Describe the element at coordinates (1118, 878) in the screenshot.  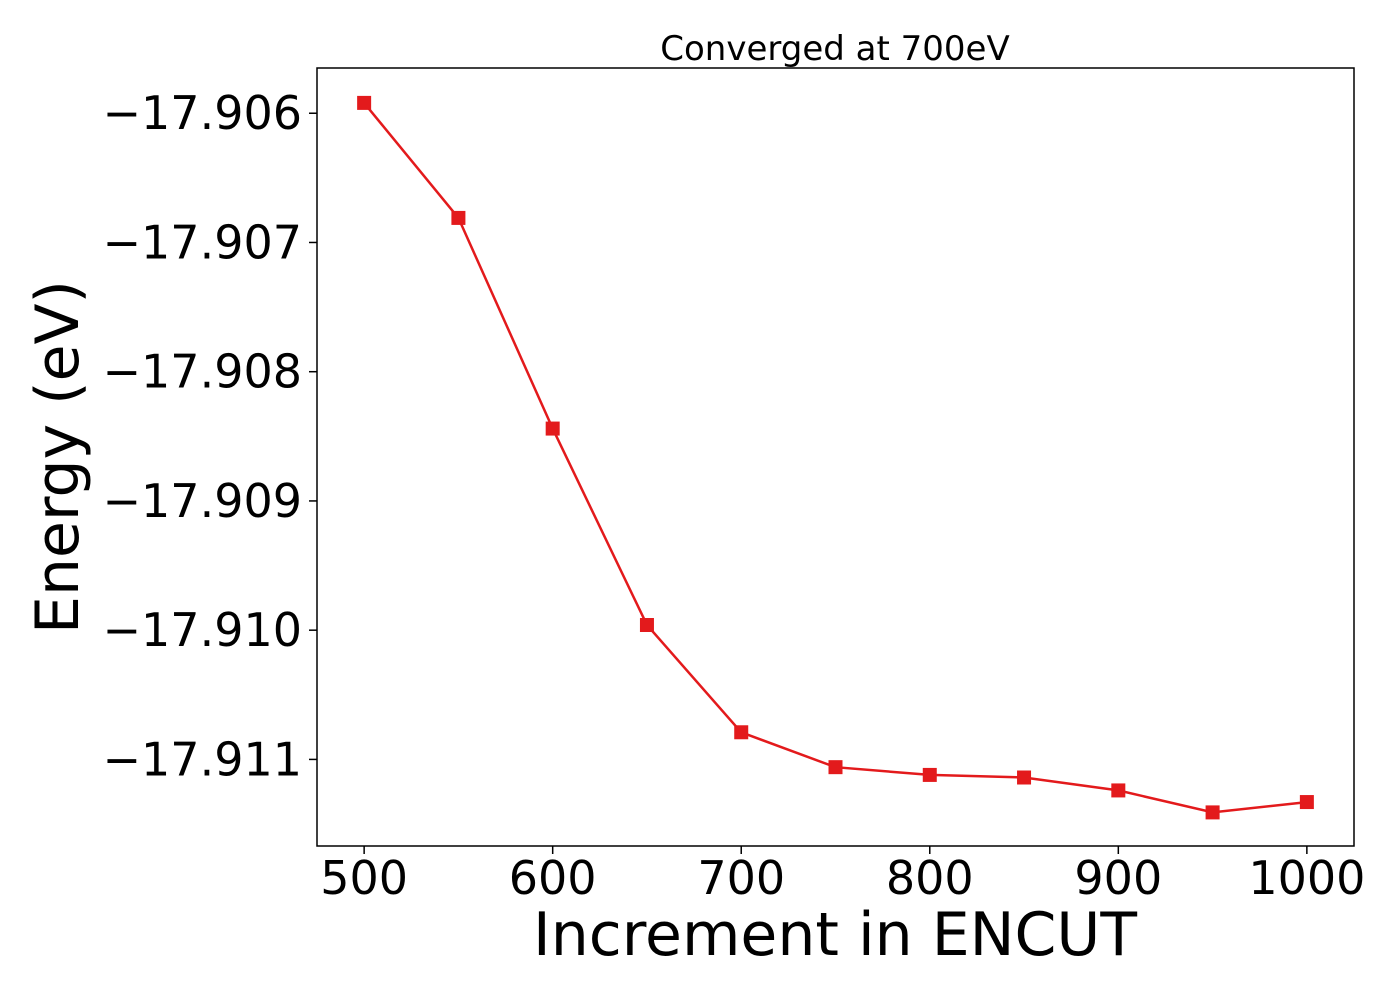
I see `x-tick-label: 900` at that location.